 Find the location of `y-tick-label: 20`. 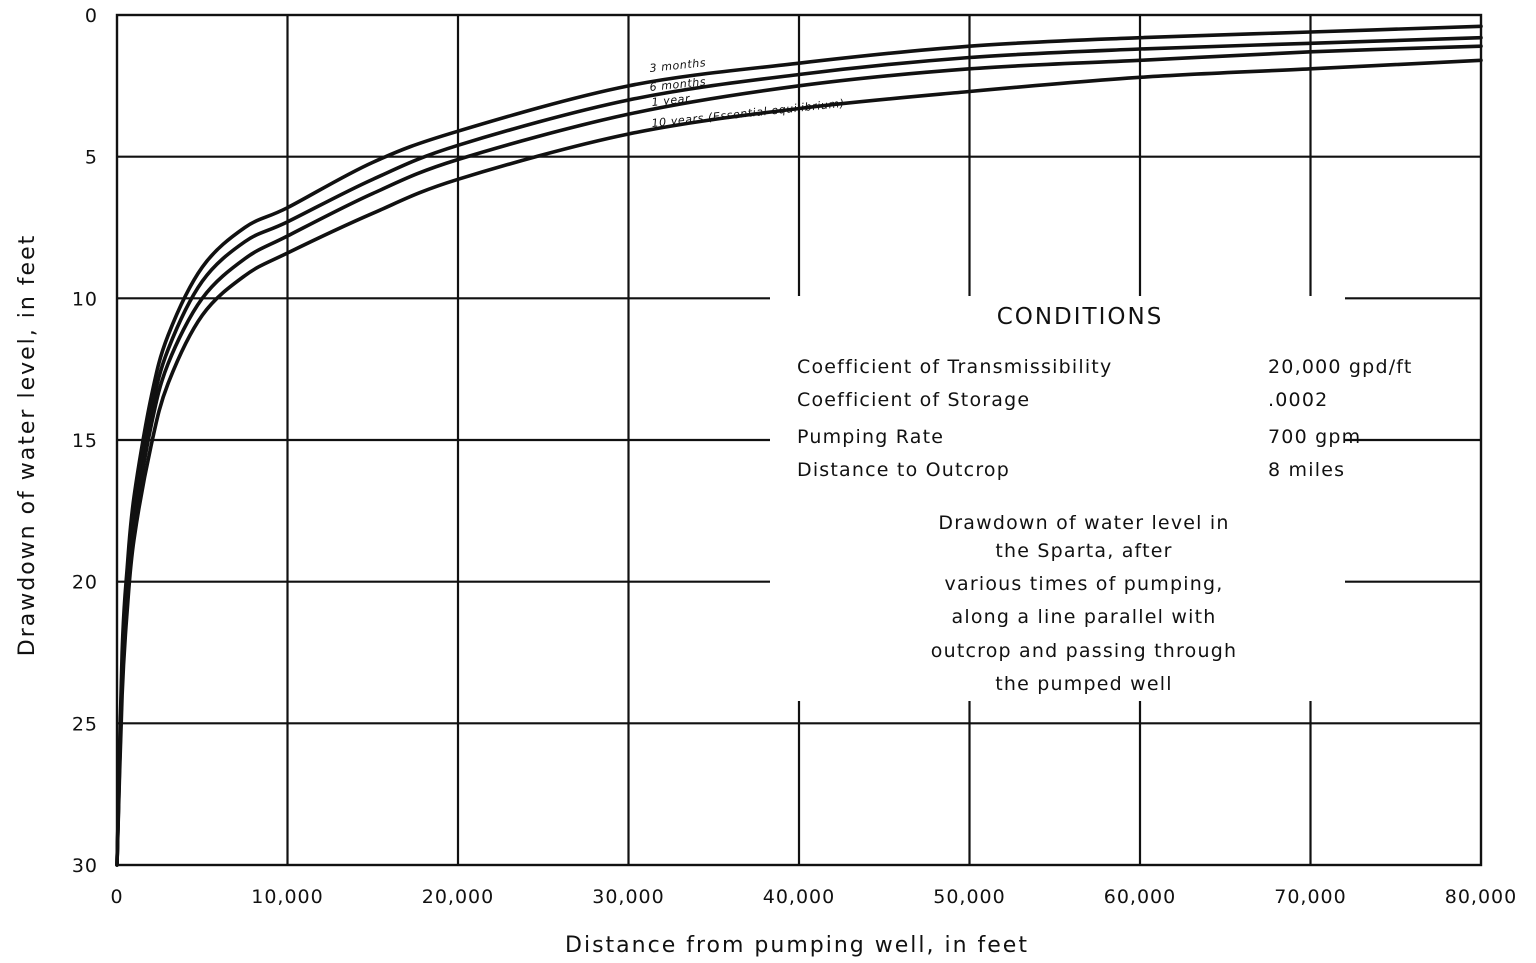

y-tick-label: 20 is located at coordinates (85, 583).